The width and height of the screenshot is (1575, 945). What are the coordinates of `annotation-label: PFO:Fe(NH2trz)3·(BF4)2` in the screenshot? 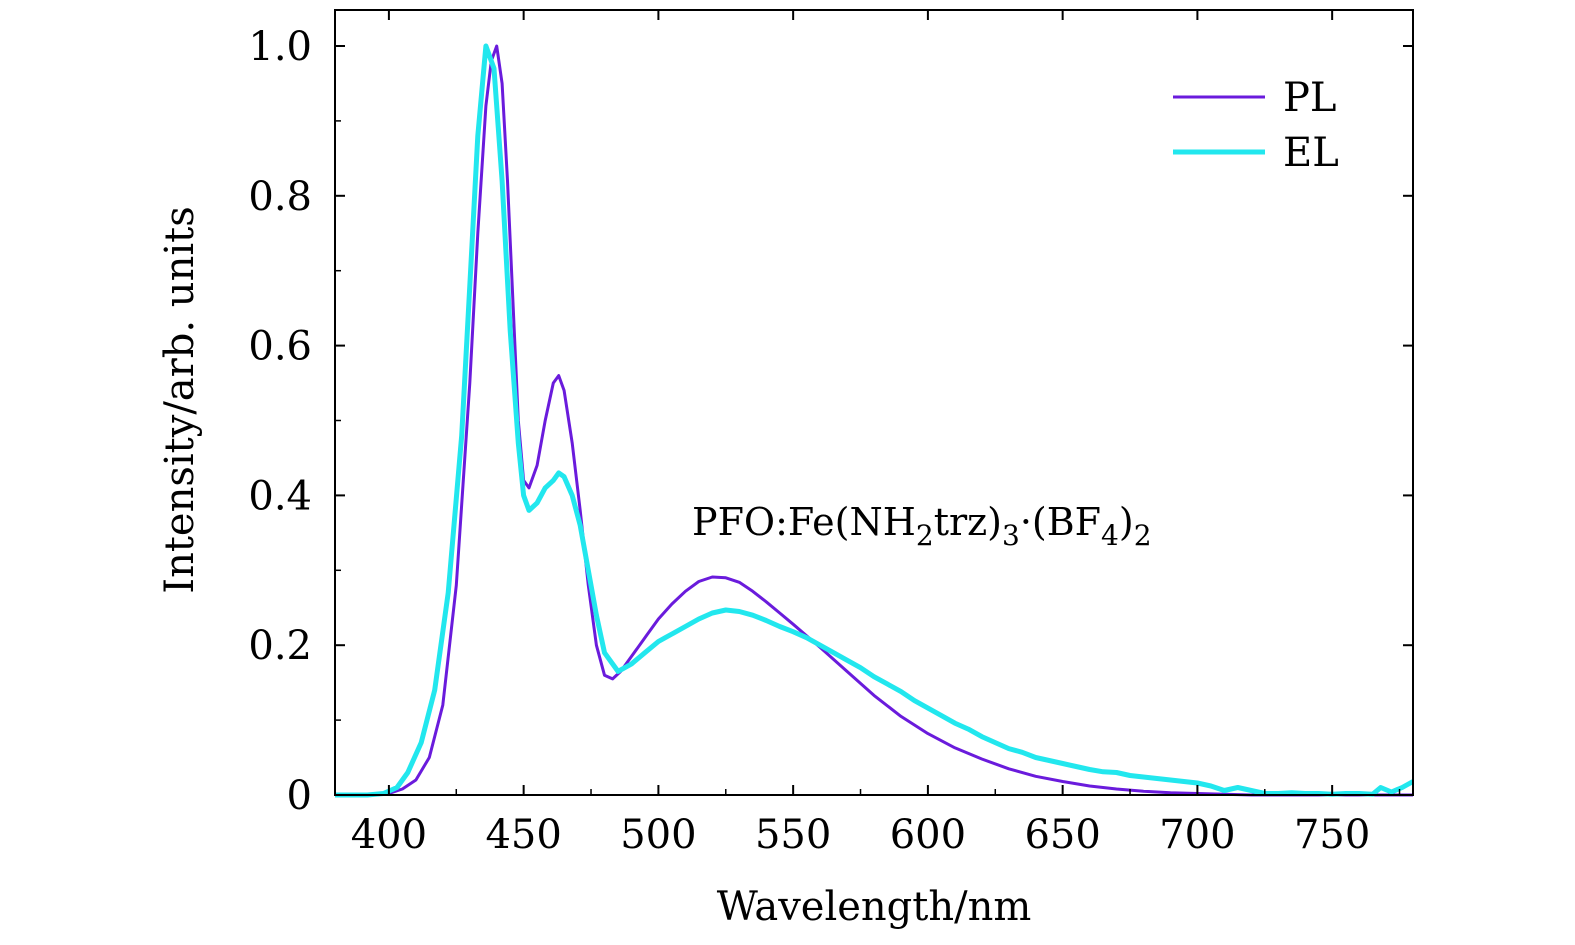 It's located at (922, 526).